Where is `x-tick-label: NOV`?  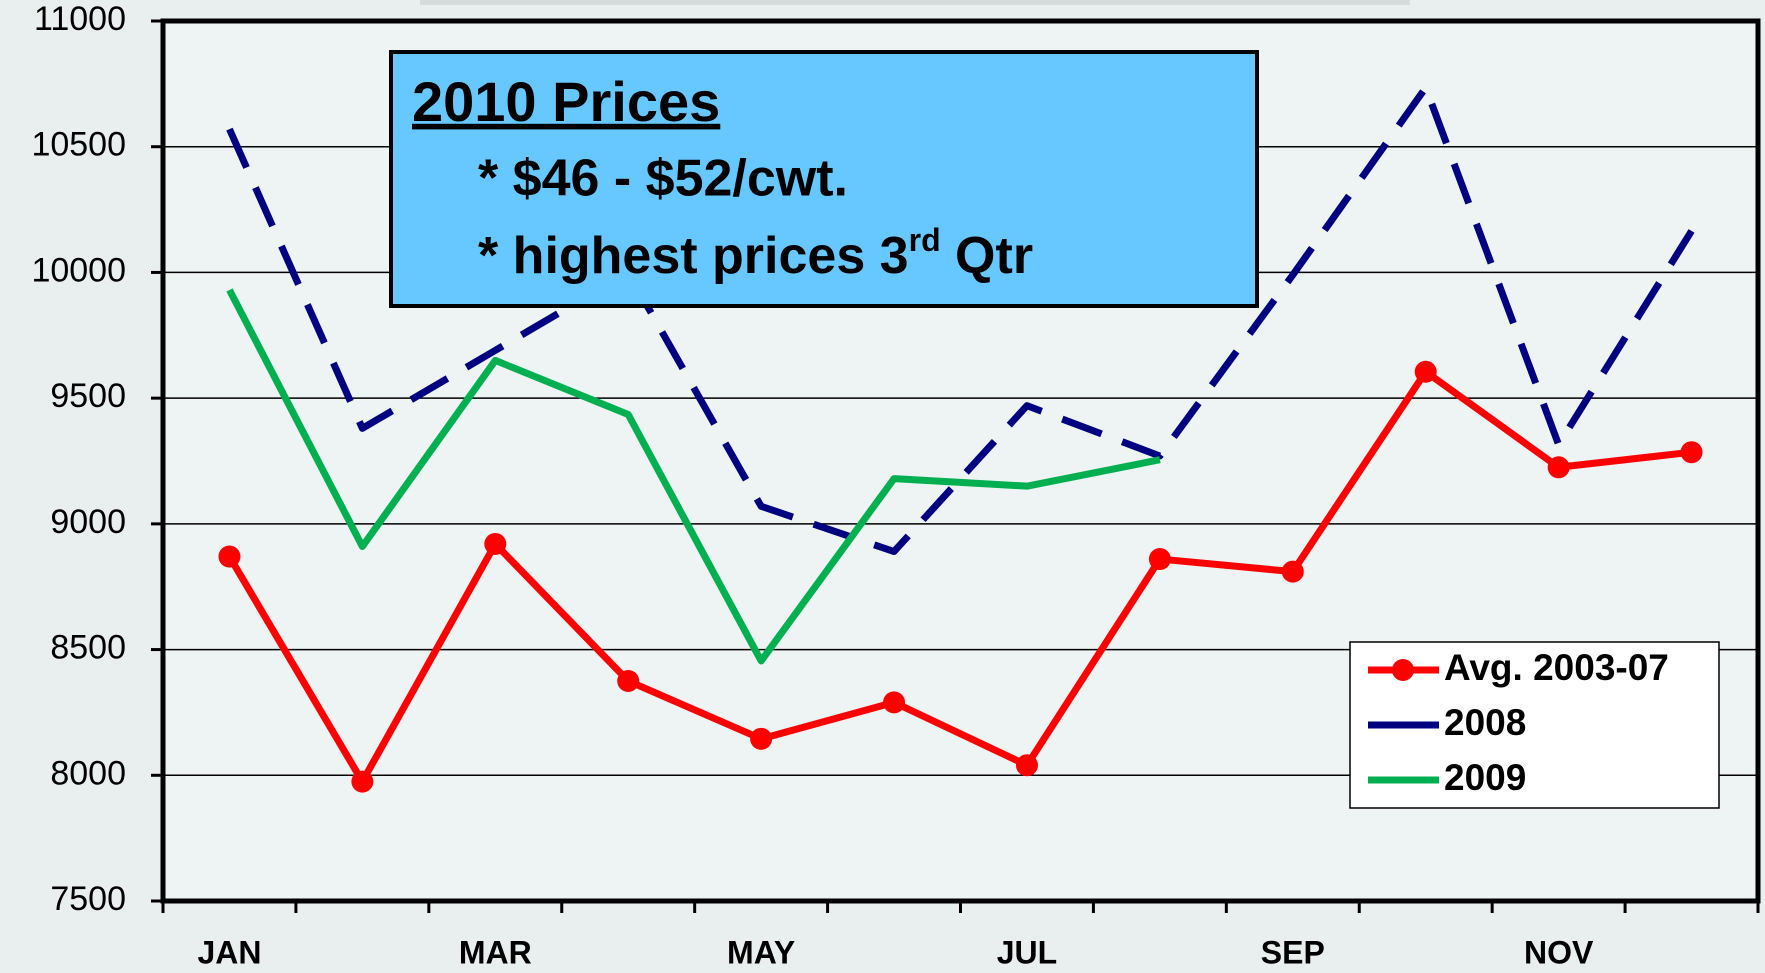
x-tick-label: NOV is located at coordinates (1559, 952).